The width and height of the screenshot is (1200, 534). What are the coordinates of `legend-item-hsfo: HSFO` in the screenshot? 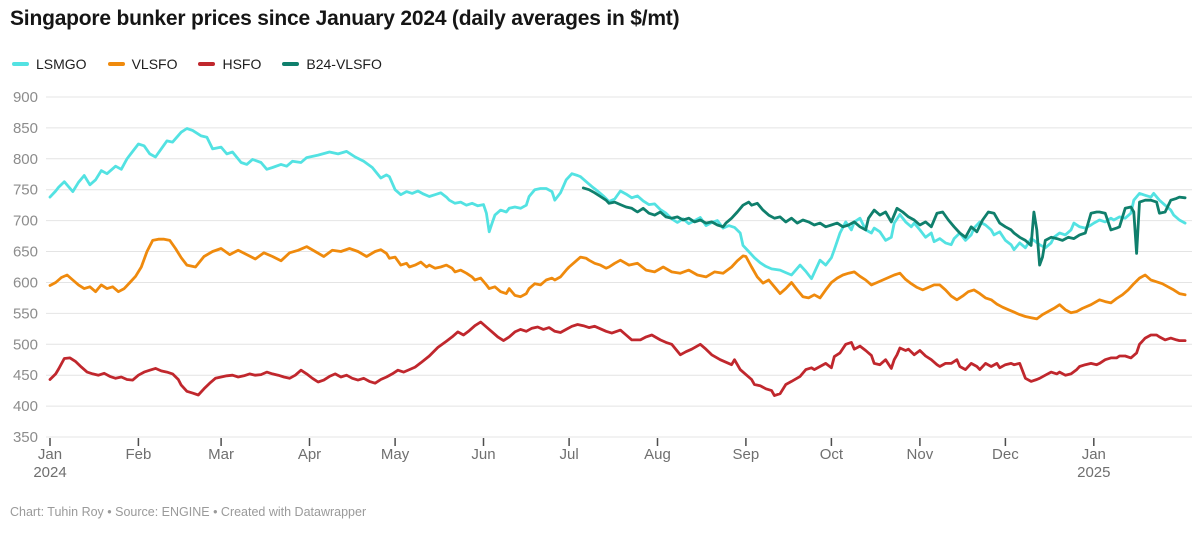 It's located at (229, 64).